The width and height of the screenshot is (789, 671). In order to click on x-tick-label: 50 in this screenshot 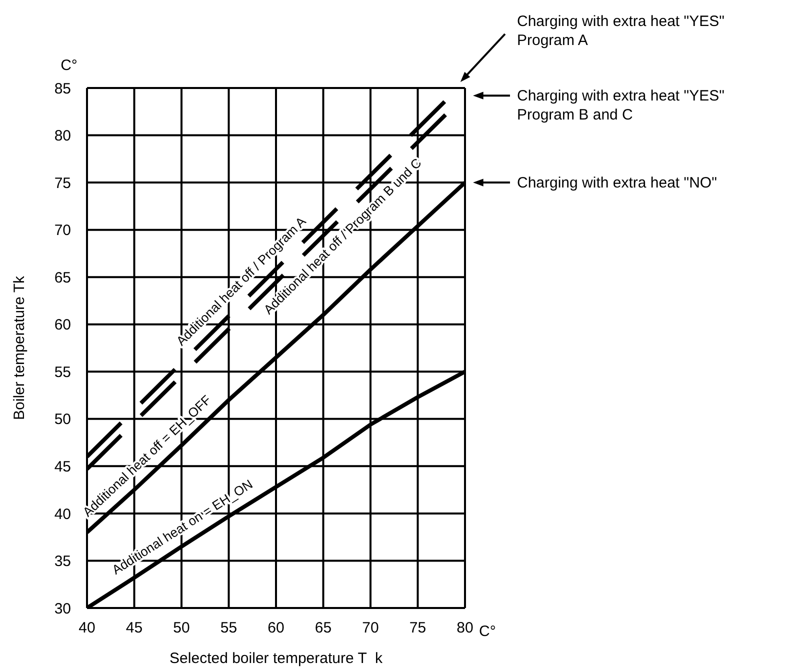, I will do `click(181, 628)`.